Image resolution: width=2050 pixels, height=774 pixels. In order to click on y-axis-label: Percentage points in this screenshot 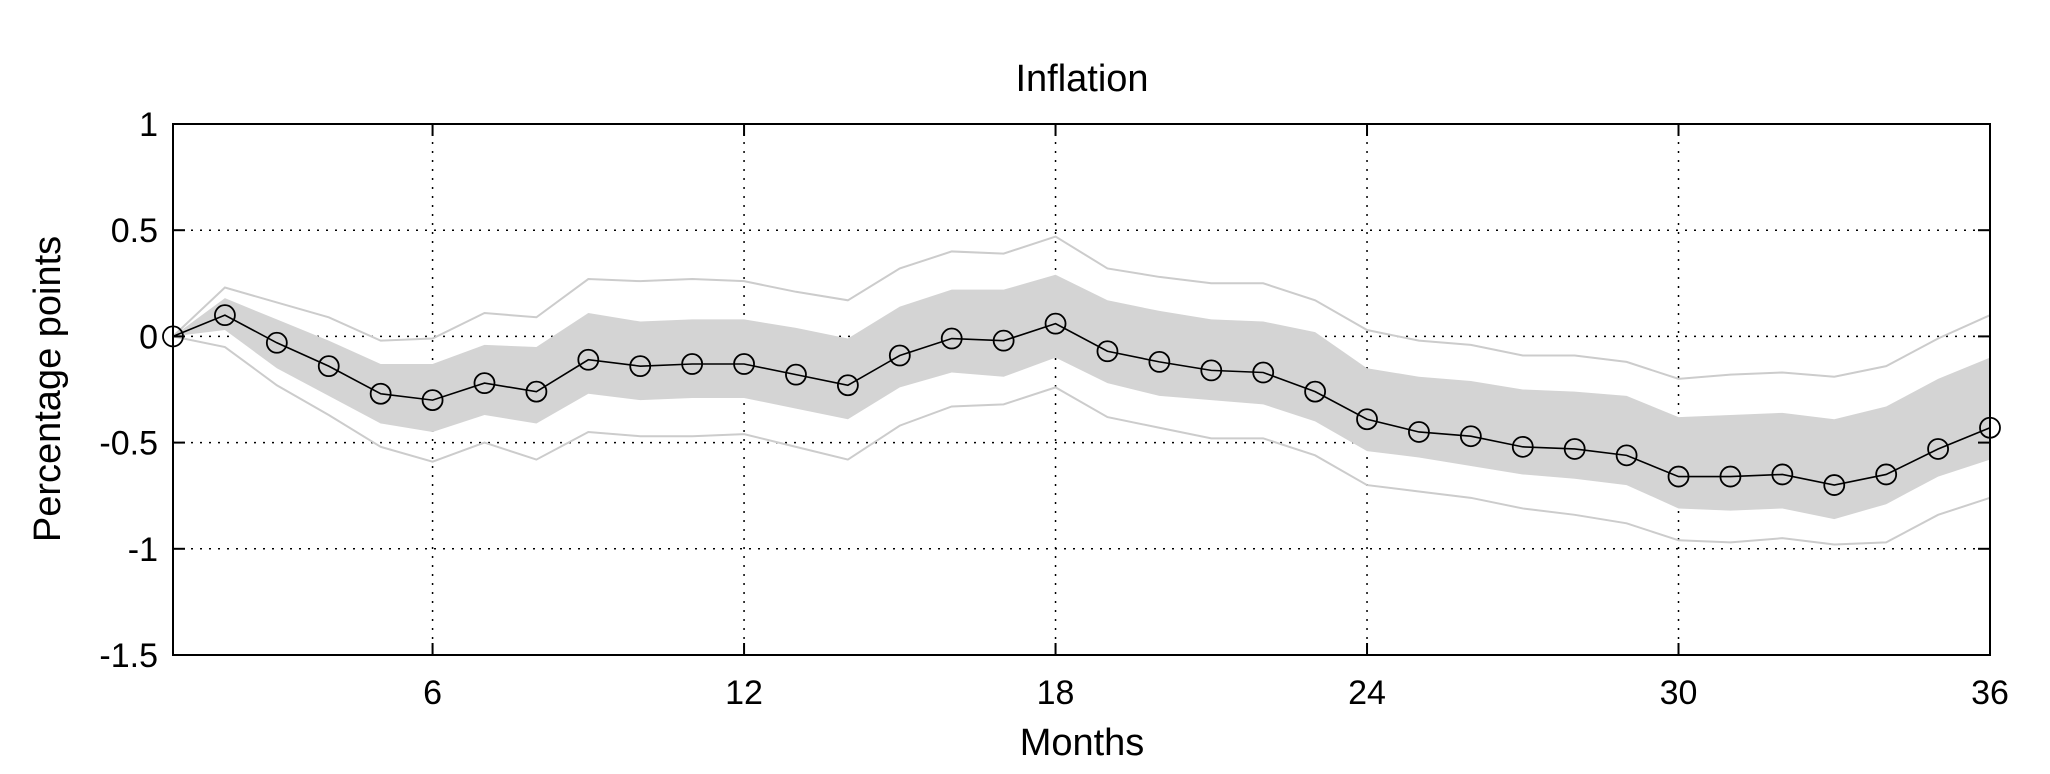, I will do `click(48, 389)`.